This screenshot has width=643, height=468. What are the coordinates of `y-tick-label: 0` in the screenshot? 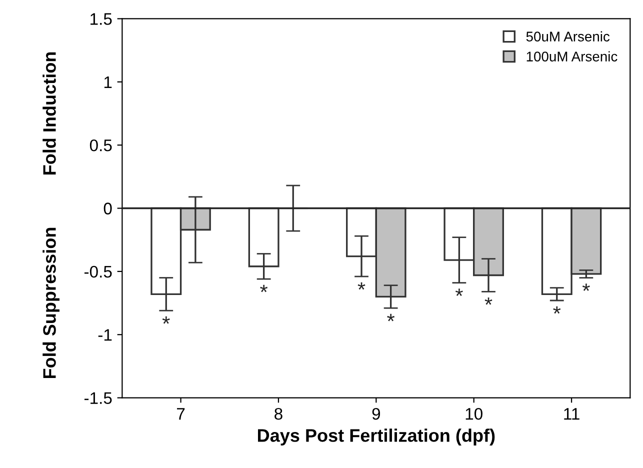 It's located at (108, 208).